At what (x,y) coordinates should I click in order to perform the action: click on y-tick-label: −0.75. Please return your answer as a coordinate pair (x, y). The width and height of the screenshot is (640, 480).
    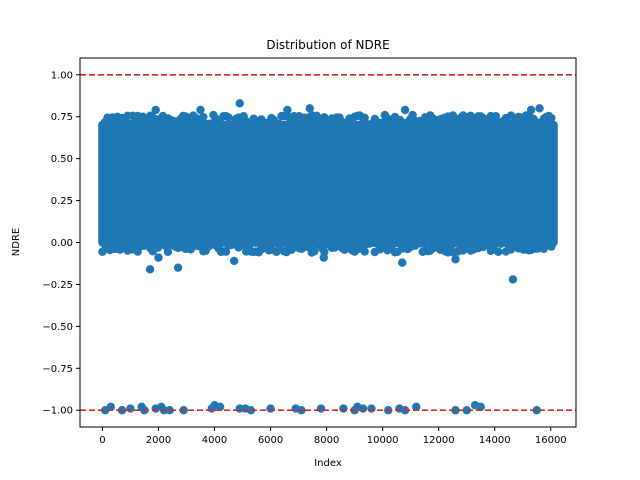
    Looking at the image, I should click on (57, 369).